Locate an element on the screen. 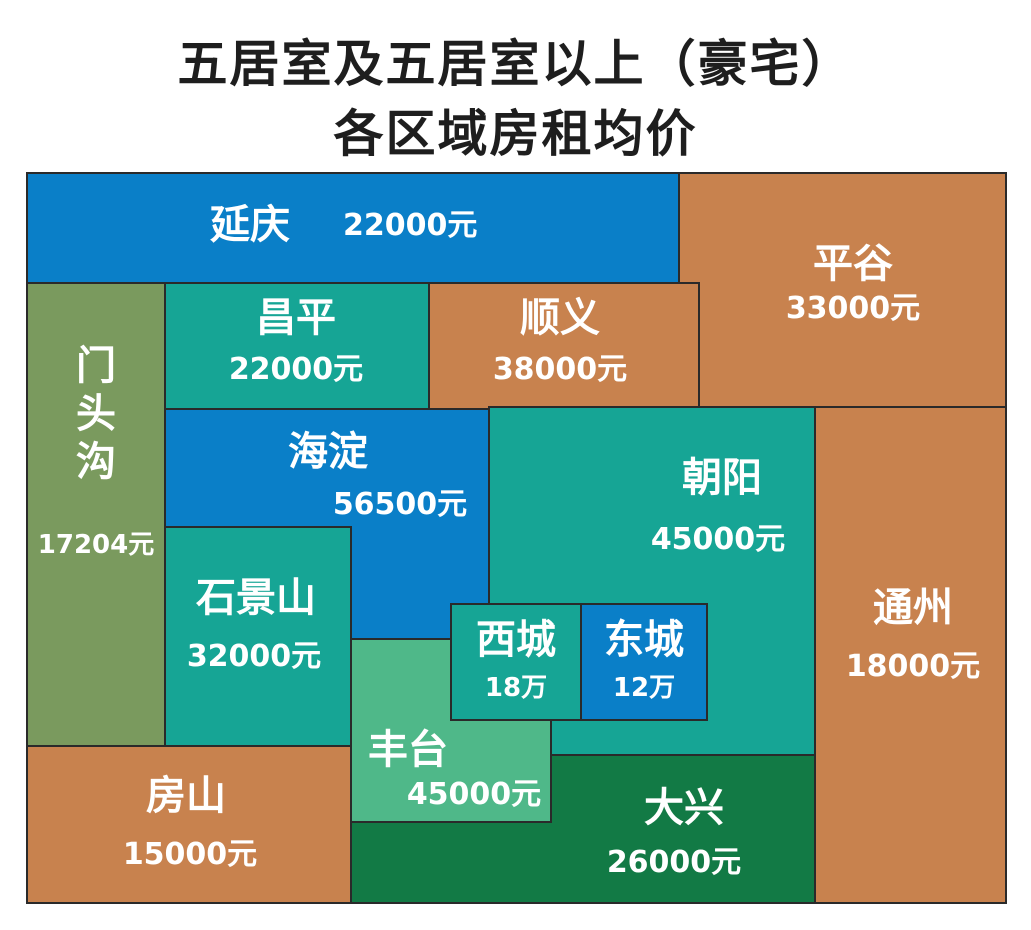 This screenshot has width=1031, height=930. shijingshan-name: 石景山 is located at coordinates (256, 598).